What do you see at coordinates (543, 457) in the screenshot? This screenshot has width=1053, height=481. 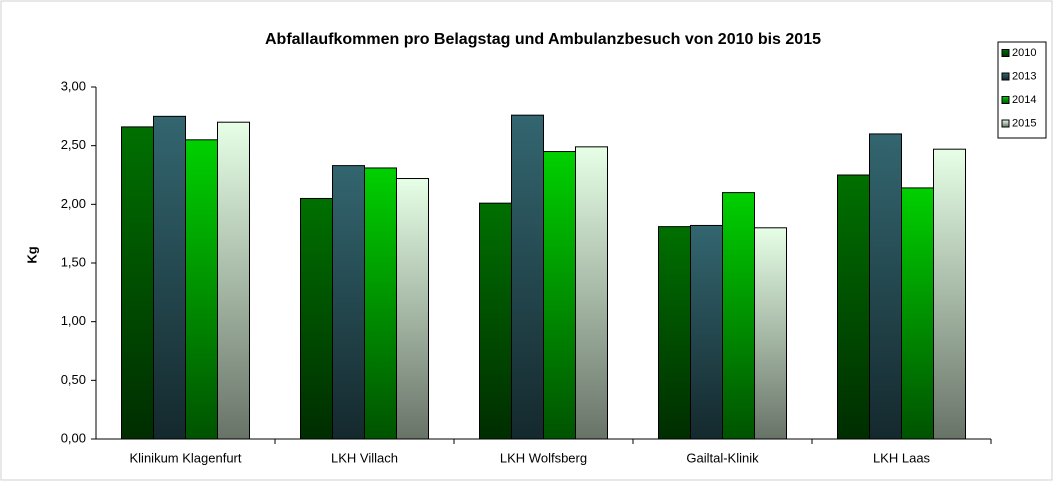 I see `x-tick-label: LKH Wolfsberg` at bounding box center [543, 457].